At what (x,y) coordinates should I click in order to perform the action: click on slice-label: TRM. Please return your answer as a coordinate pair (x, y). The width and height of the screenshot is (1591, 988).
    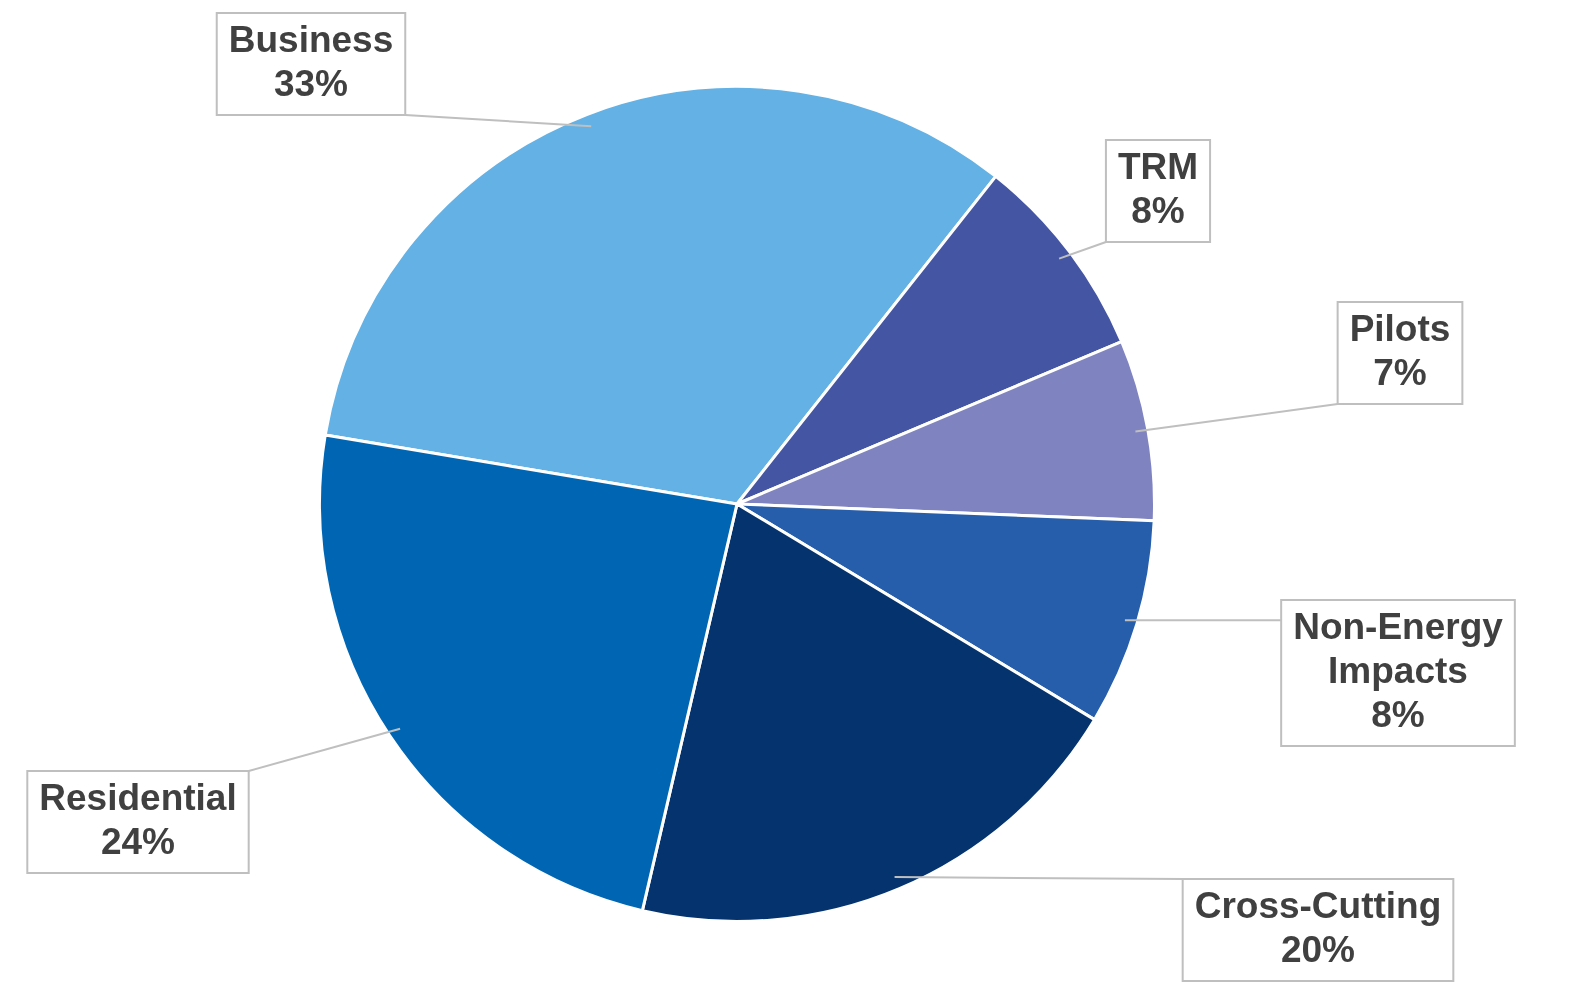
    Looking at the image, I should click on (1158, 167).